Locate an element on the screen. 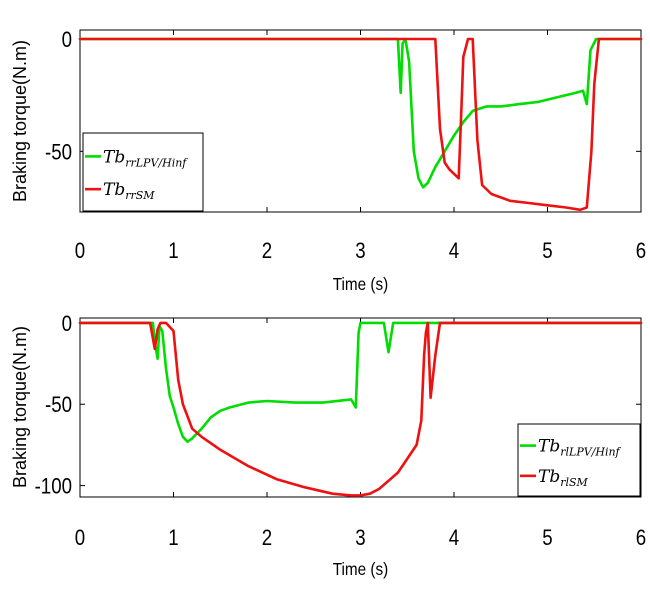 This screenshot has height=590, width=650. legend: TbrrLPV/Hinf TbrrSM is located at coordinates (143, 172).